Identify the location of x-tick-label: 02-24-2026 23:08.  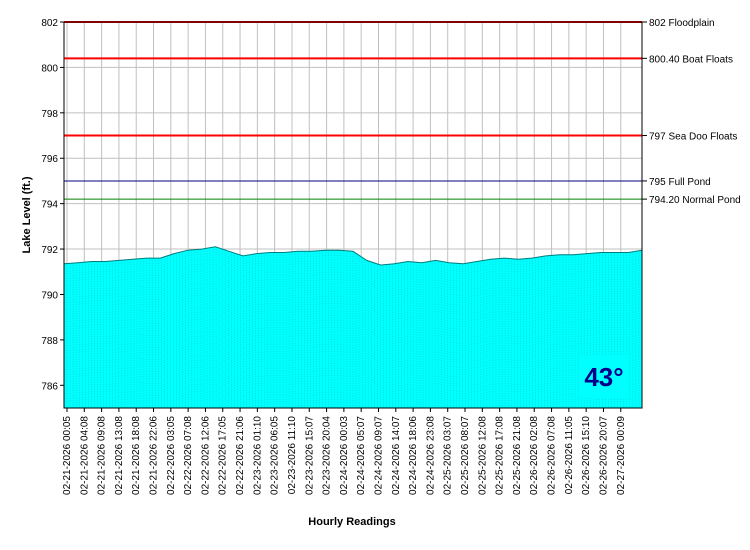
(430, 455).